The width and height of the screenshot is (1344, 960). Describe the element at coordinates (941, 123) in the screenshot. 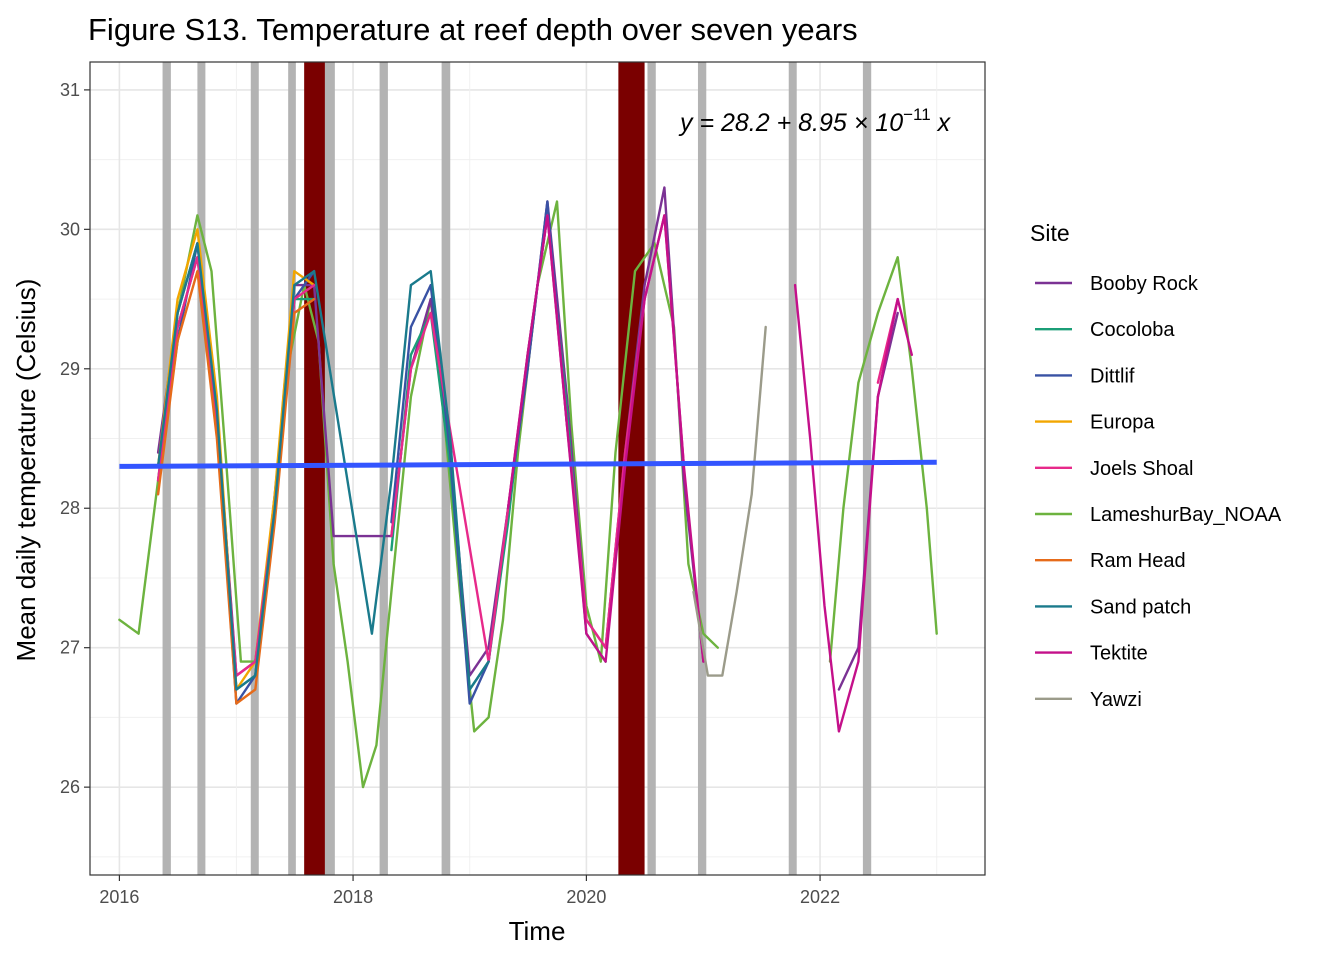

I see `equation-rhs: x` at that location.